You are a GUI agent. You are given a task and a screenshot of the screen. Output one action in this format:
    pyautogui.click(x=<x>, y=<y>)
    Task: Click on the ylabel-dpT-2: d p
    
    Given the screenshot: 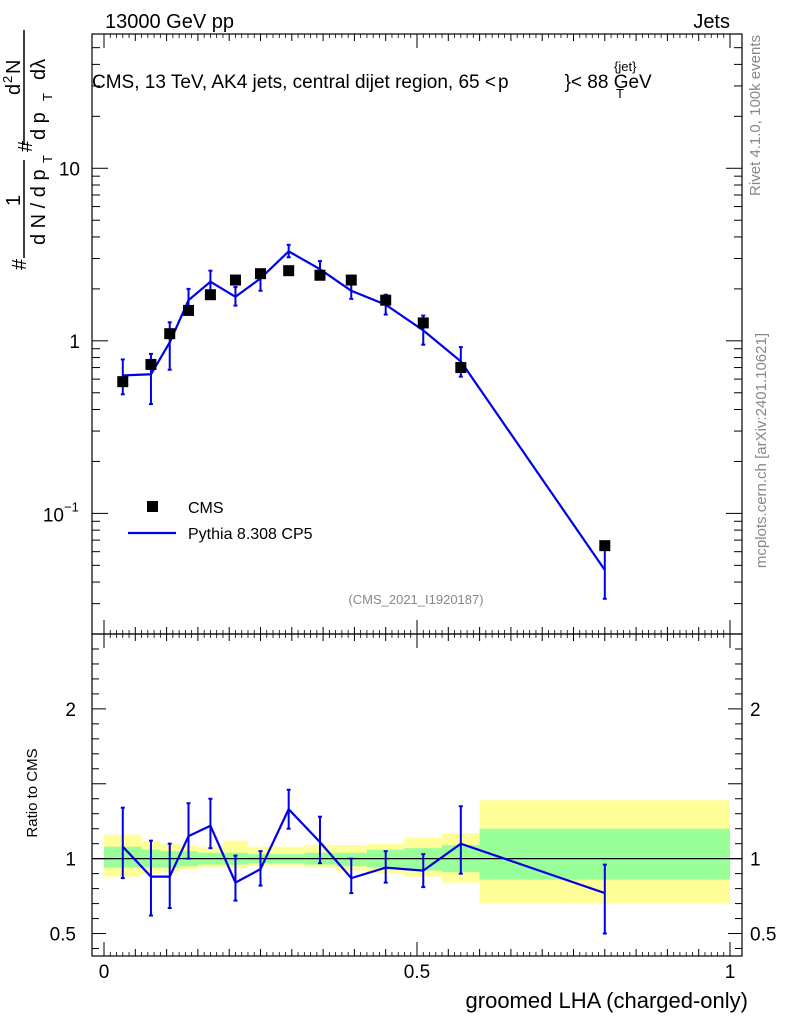 What is the action you would take?
    pyautogui.click(x=39, y=126)
    